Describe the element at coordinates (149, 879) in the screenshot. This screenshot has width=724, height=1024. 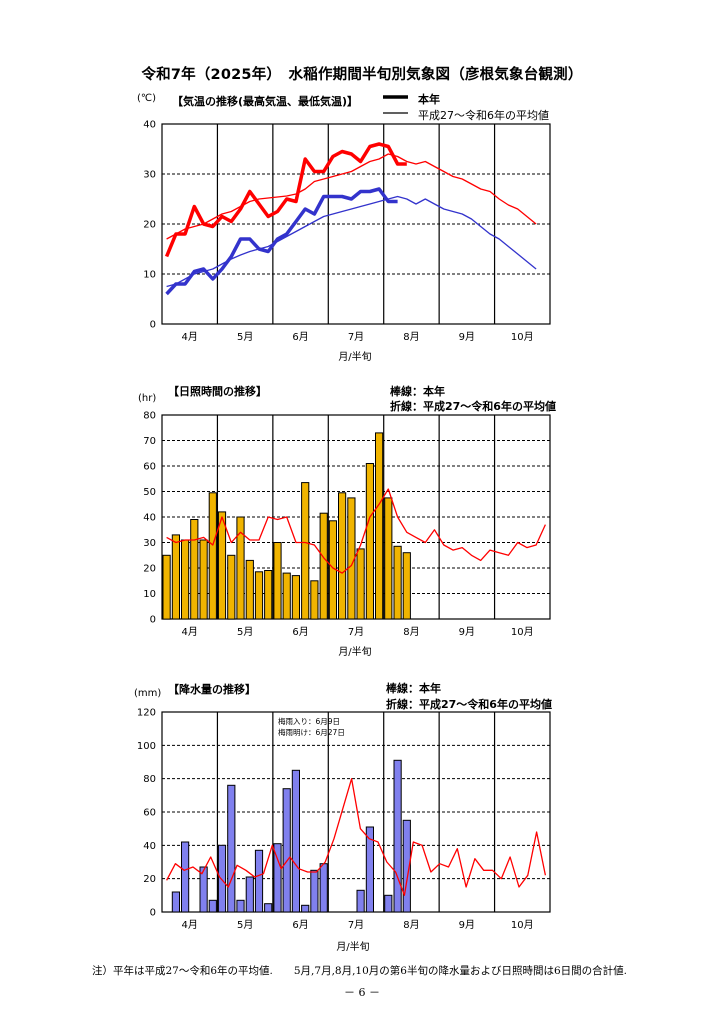
I see `rain-y-tick-label: 20` at that location.